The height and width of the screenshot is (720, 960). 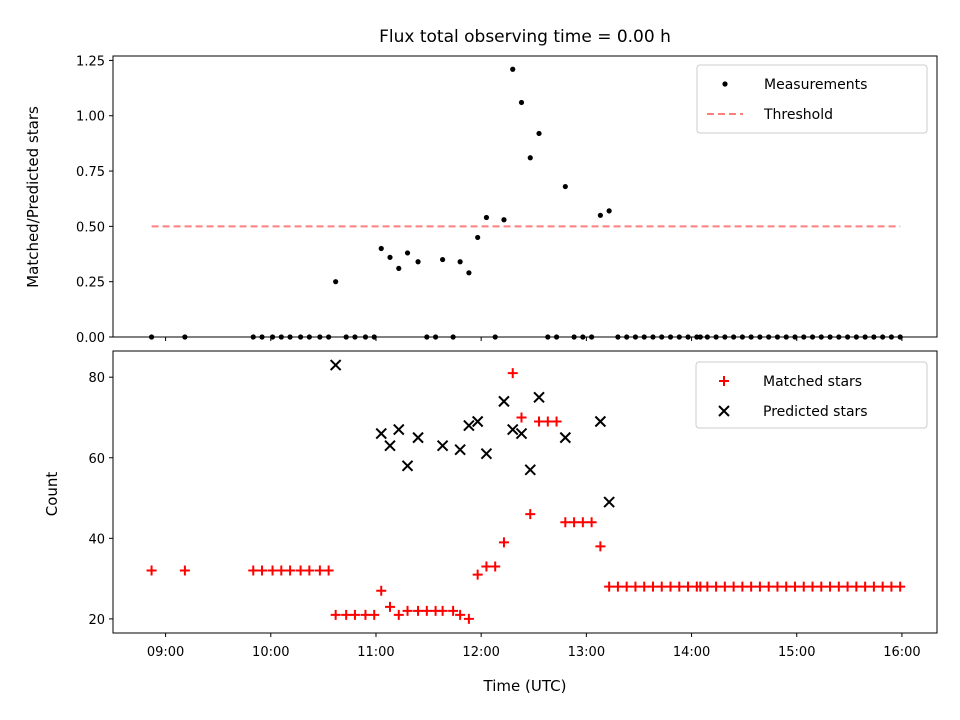 I want to click on chart-title: Flux total observing time = 0.00 h, so click(x=525, y=37).